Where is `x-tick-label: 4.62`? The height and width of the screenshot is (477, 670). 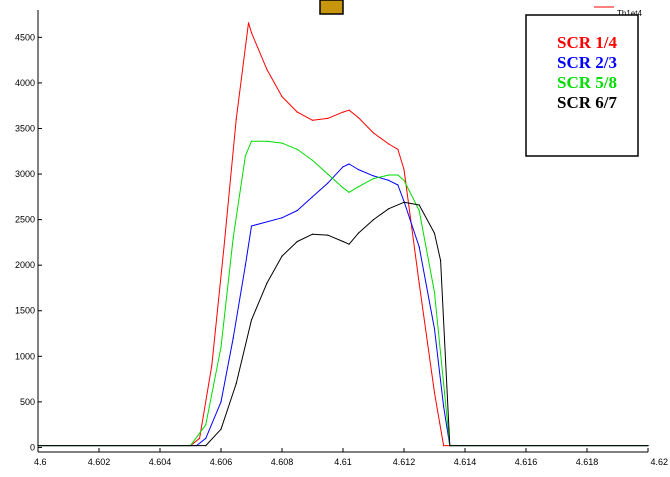
x-tick-label: 4.62 is located at coordinates (659, 462).